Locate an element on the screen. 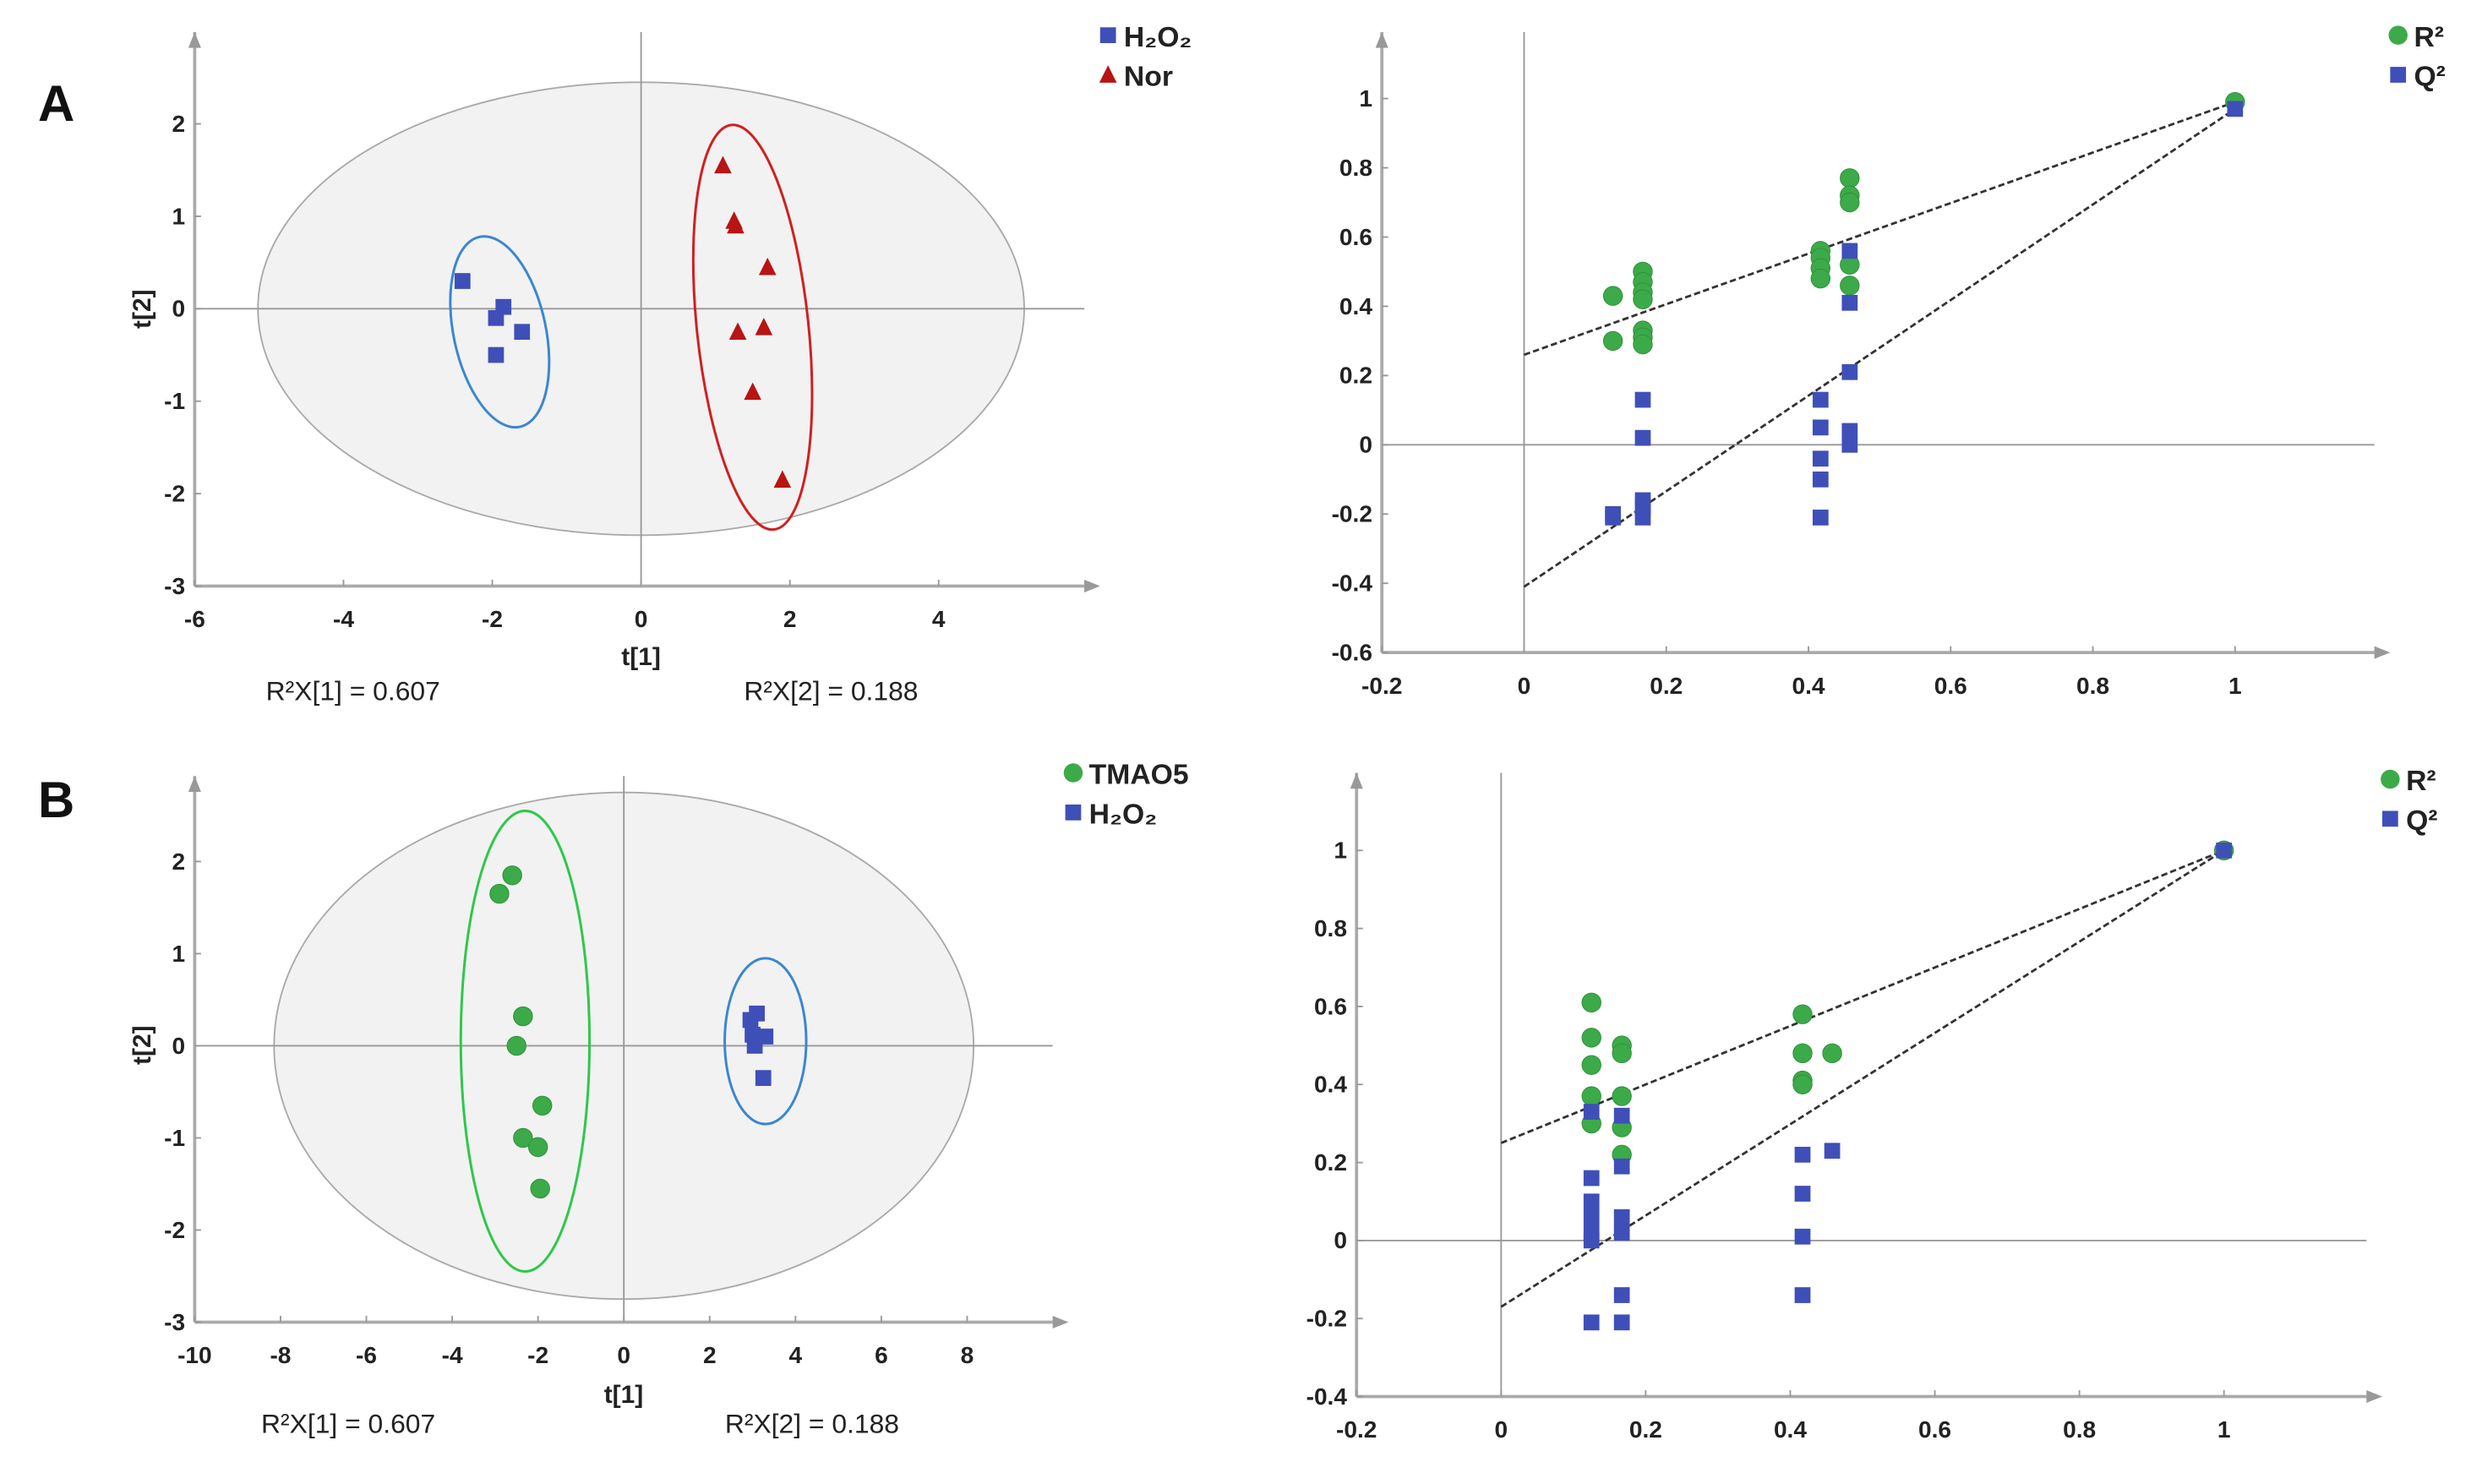  y-tick-label: 0.6 is located at coordinates (1355, 237).